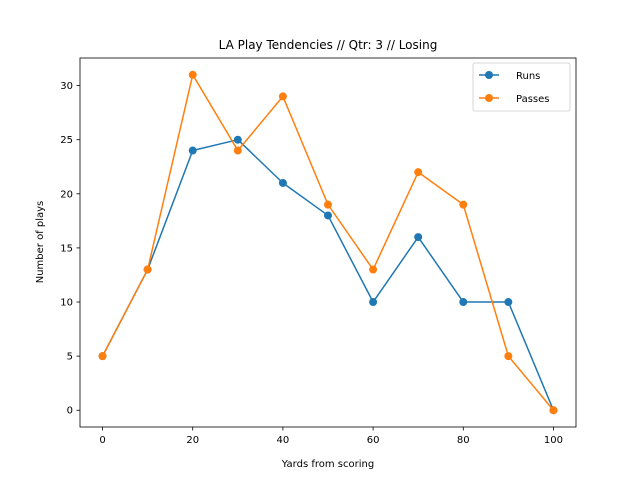 Image resolution: width=640 pixels, height=480 pixels. I want to click on x-tick-label: 0, so click(102, 440).